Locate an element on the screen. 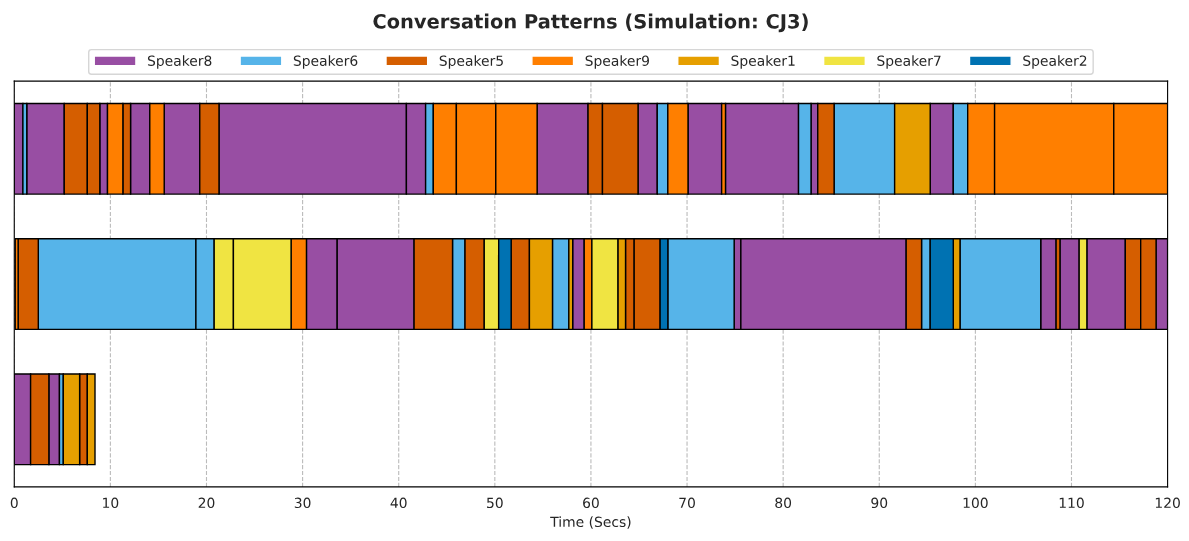 The height and width of the screenshot is (541, 1189). x-tick-label: 120 is located at coordinates (1167, 503).